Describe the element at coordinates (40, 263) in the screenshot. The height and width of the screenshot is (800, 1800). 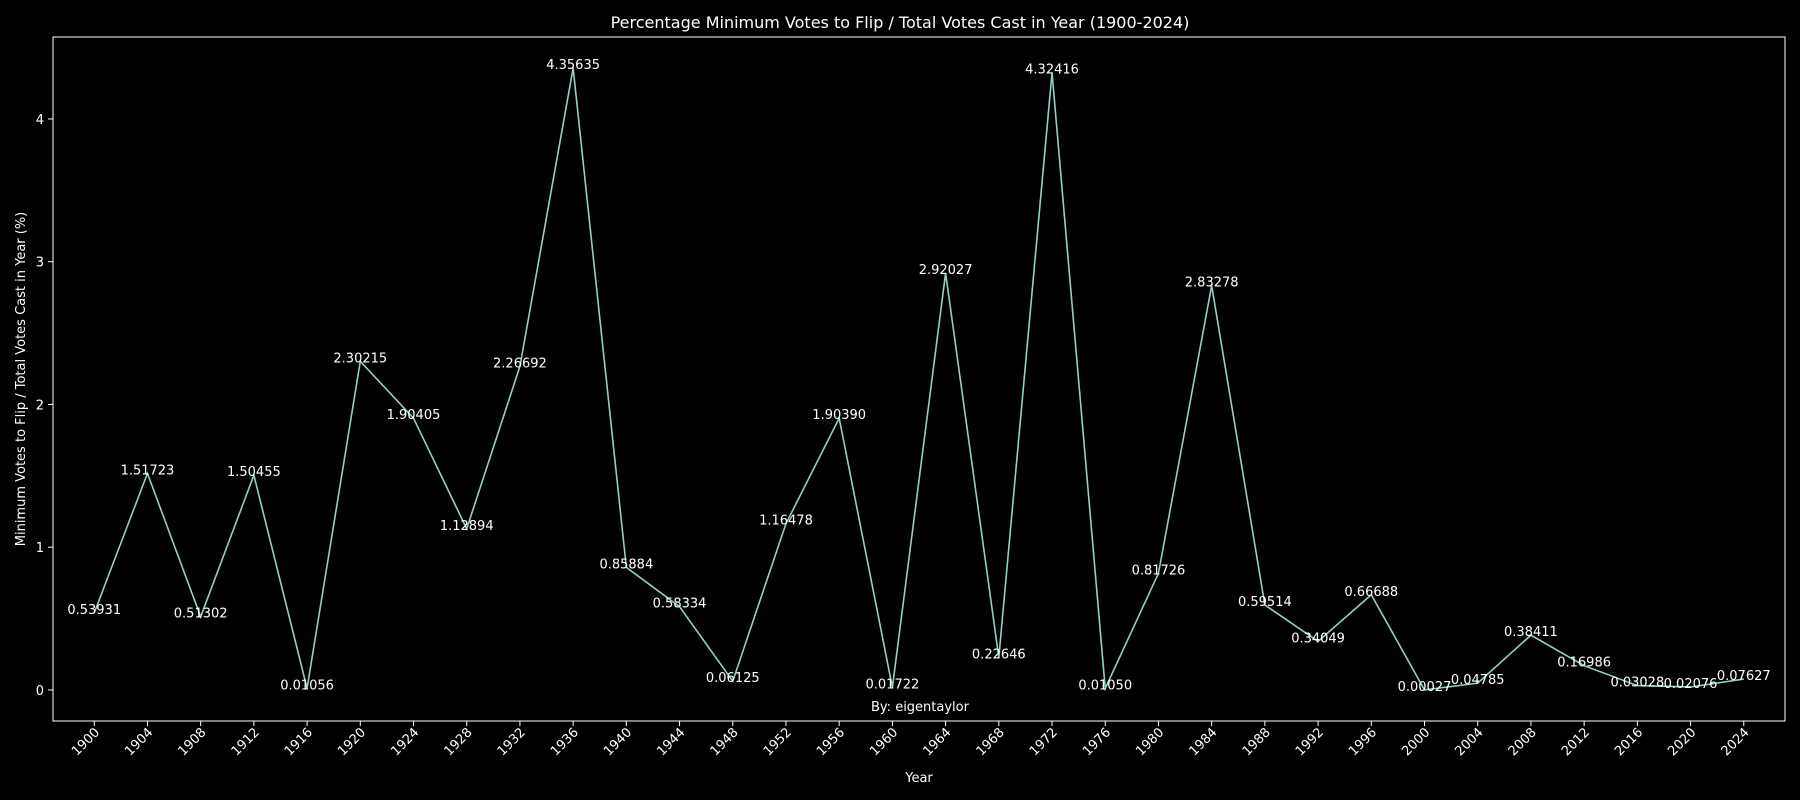
I see `y-tick-label: 3` at that location.